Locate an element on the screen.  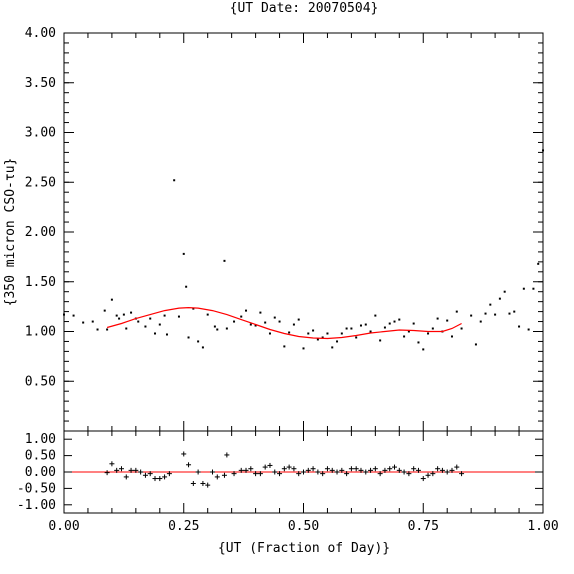
x-tick-label: 1.00 is located at coordinates (542, 526).